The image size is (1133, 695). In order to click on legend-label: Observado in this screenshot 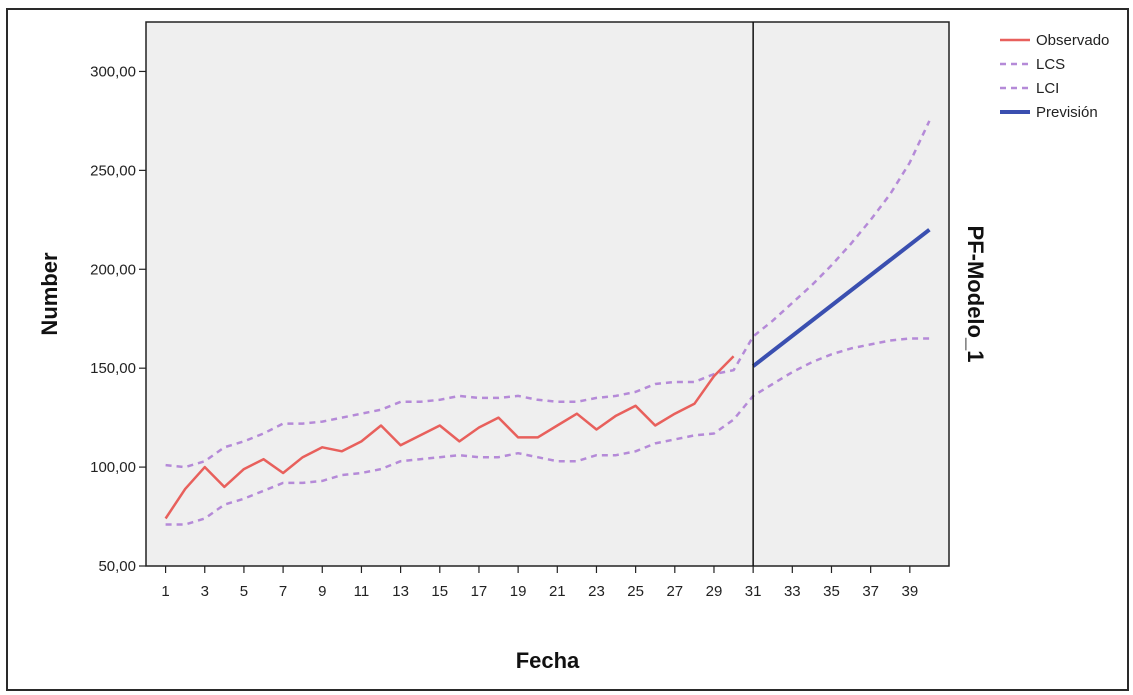, I will do `click(1072, 40)`.